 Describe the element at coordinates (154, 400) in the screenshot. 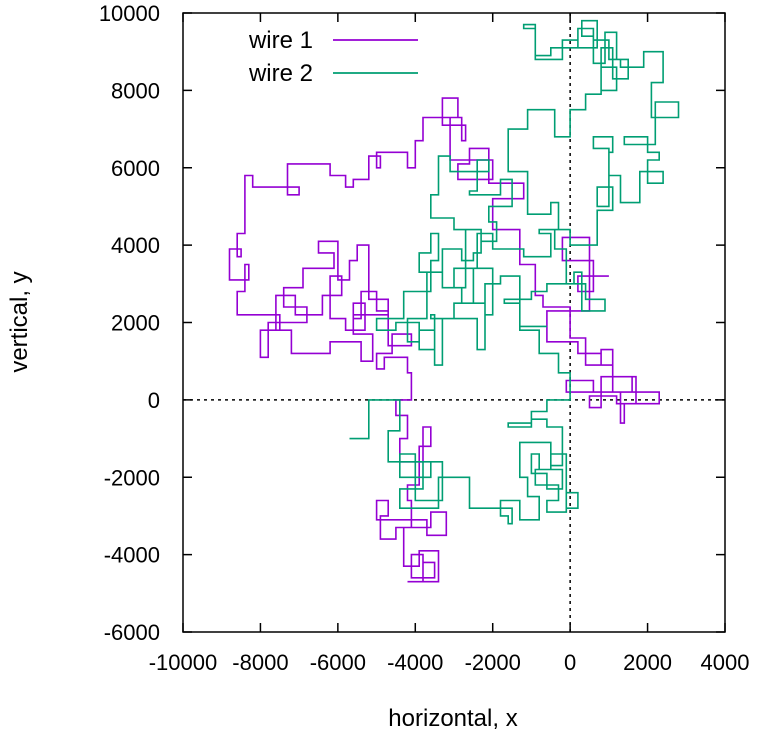

I see `y-tick-label: 0` at that location.